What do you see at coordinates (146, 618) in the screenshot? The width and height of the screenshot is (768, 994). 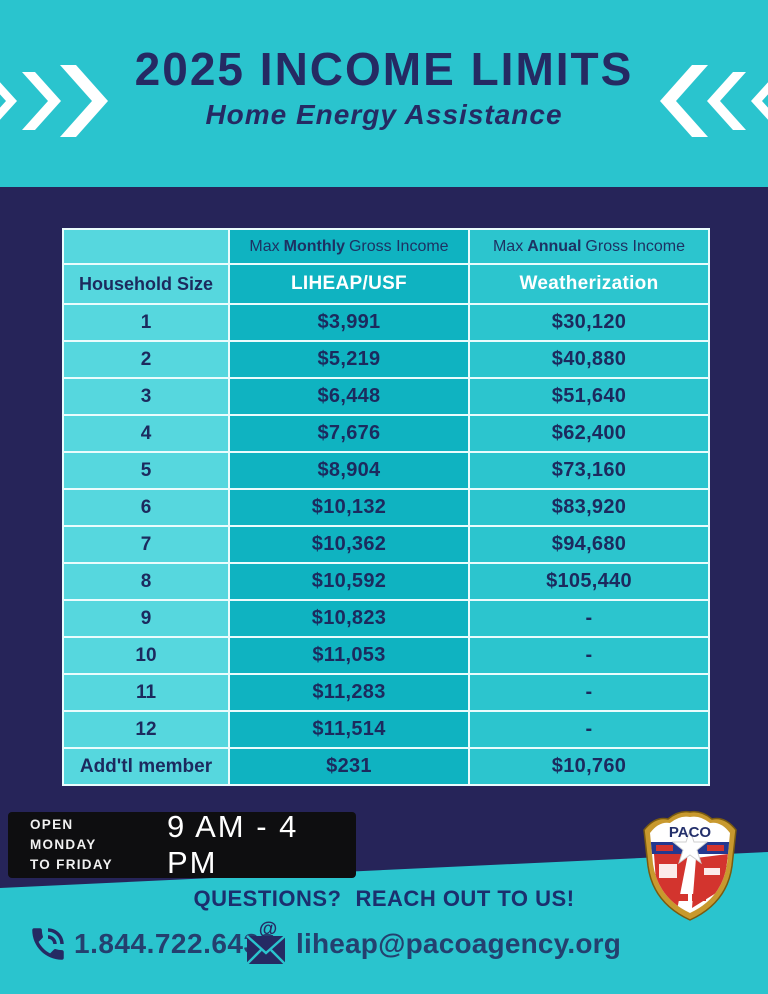 I see `household-size-cell: 9` at bounding box center [146, 618].